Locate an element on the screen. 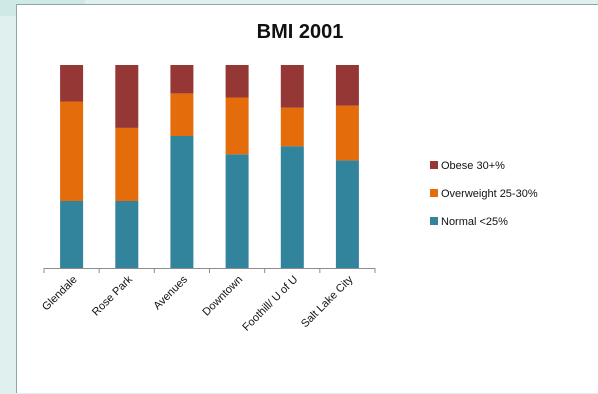 The height and width of the screenshot is (394, 598). x-tick-label-glendale: Glendale is located at coordinates (60, 294).